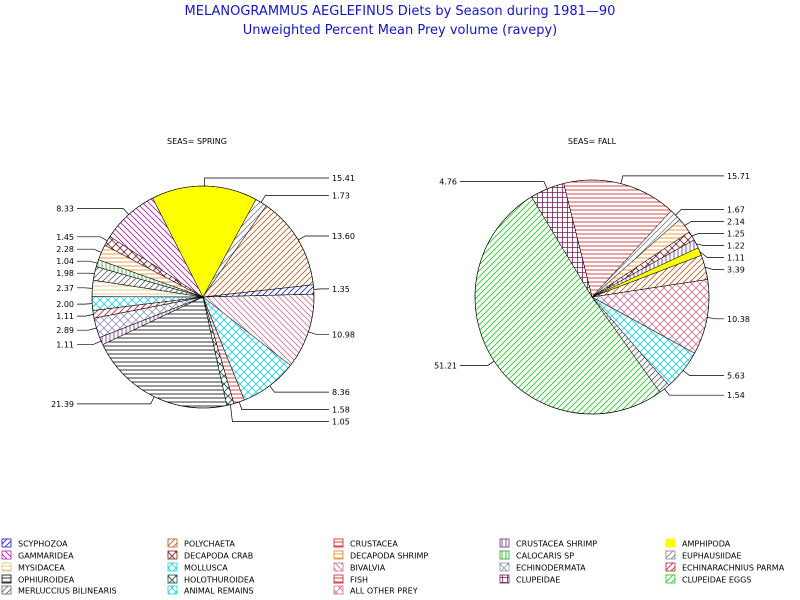  I want to click on legend-label-echinodermata: ECHINODERMATA, so click(551, 568).